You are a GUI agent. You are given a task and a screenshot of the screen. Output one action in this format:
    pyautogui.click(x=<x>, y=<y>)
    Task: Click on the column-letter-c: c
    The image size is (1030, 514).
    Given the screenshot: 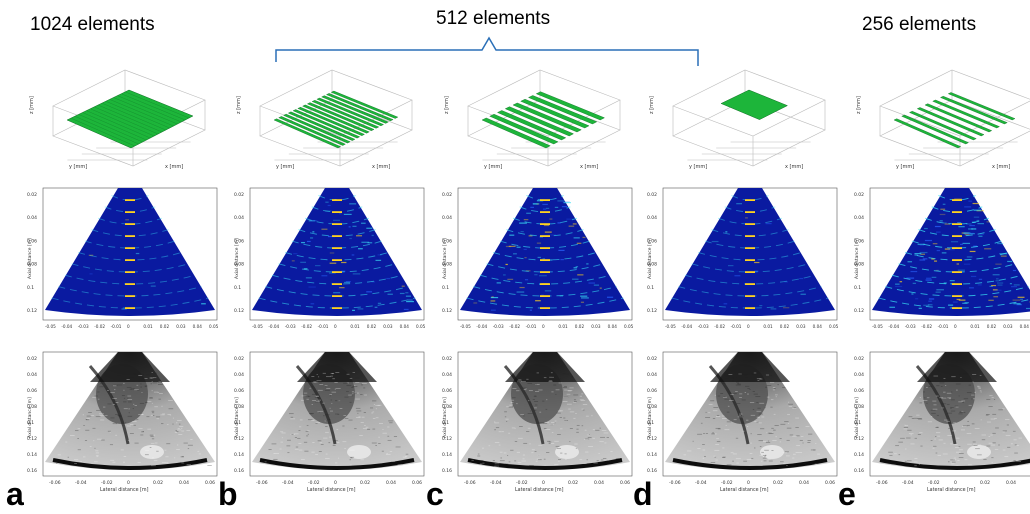 What is the action you would take?
    pyautogui.click(x=435, y=494)
    